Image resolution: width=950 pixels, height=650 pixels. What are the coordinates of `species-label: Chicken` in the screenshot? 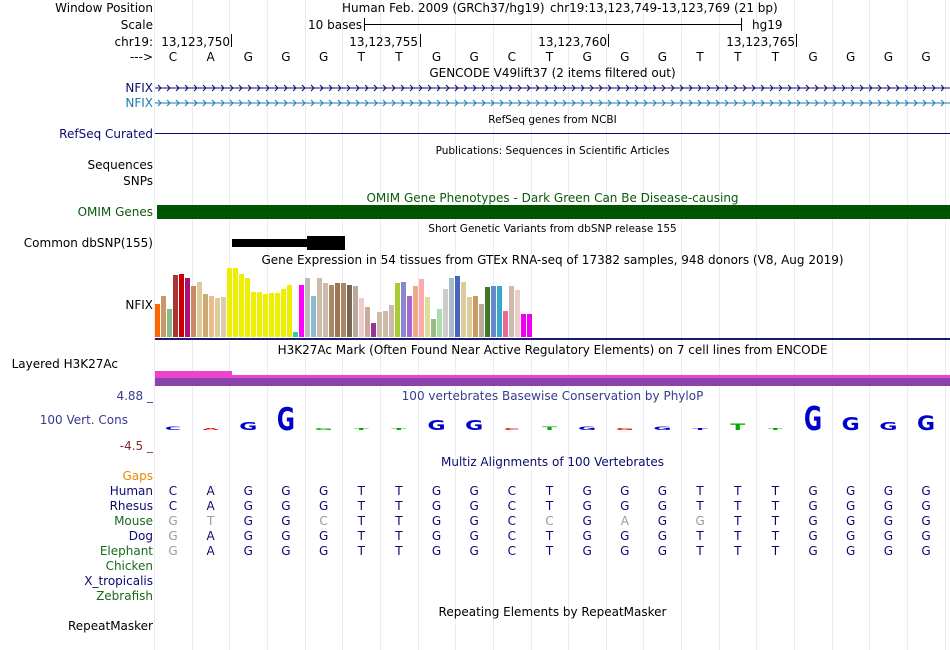 It's located at (129, 566).